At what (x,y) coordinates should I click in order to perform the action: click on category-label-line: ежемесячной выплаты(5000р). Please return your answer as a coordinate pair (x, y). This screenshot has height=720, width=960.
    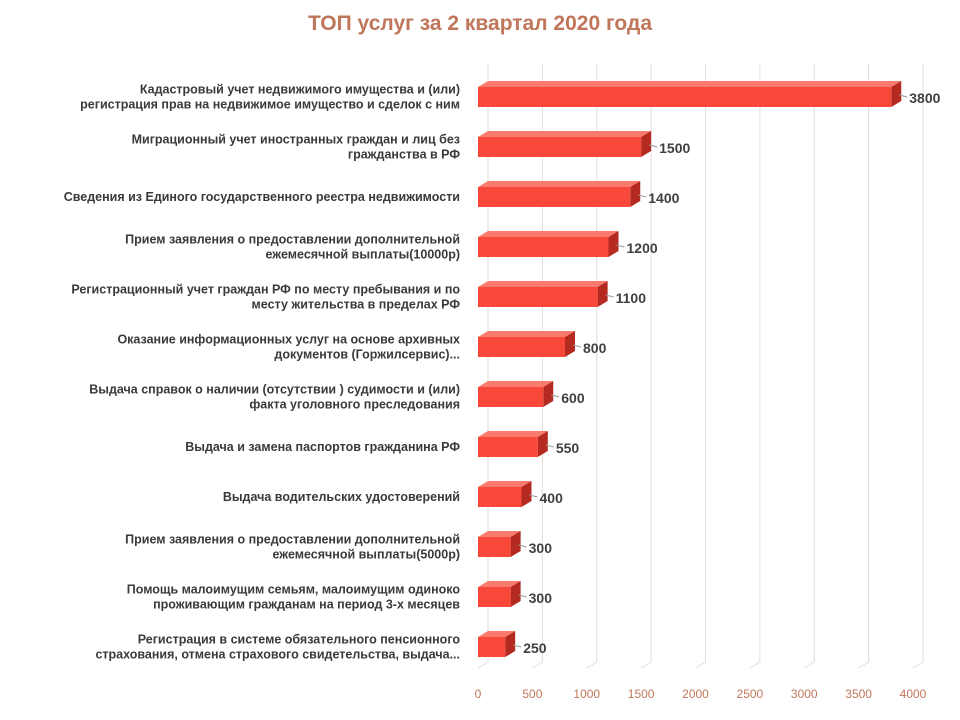
    Looking at the image, I should click on (366, 555).